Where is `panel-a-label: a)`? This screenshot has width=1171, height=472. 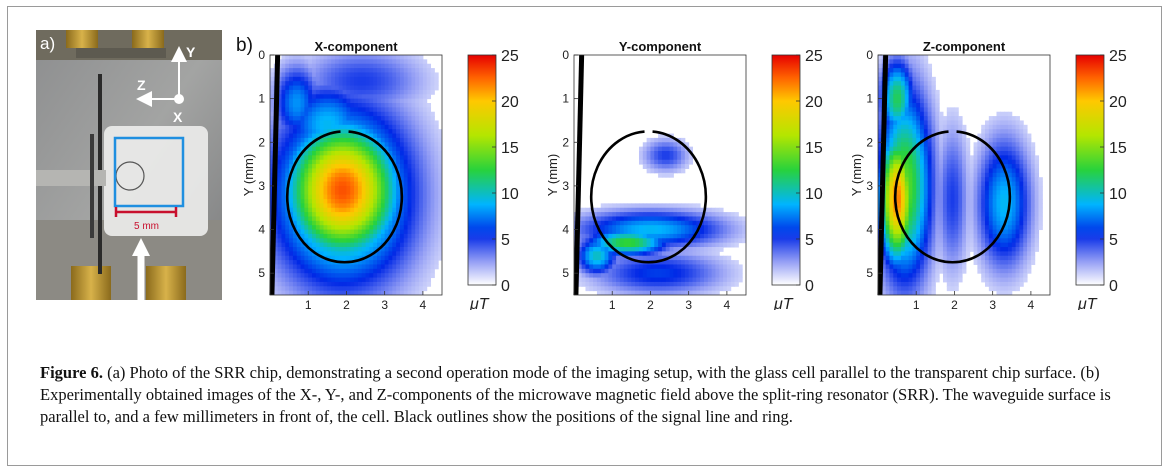
panel-a-label: a) is located at coordinates (47, 43).